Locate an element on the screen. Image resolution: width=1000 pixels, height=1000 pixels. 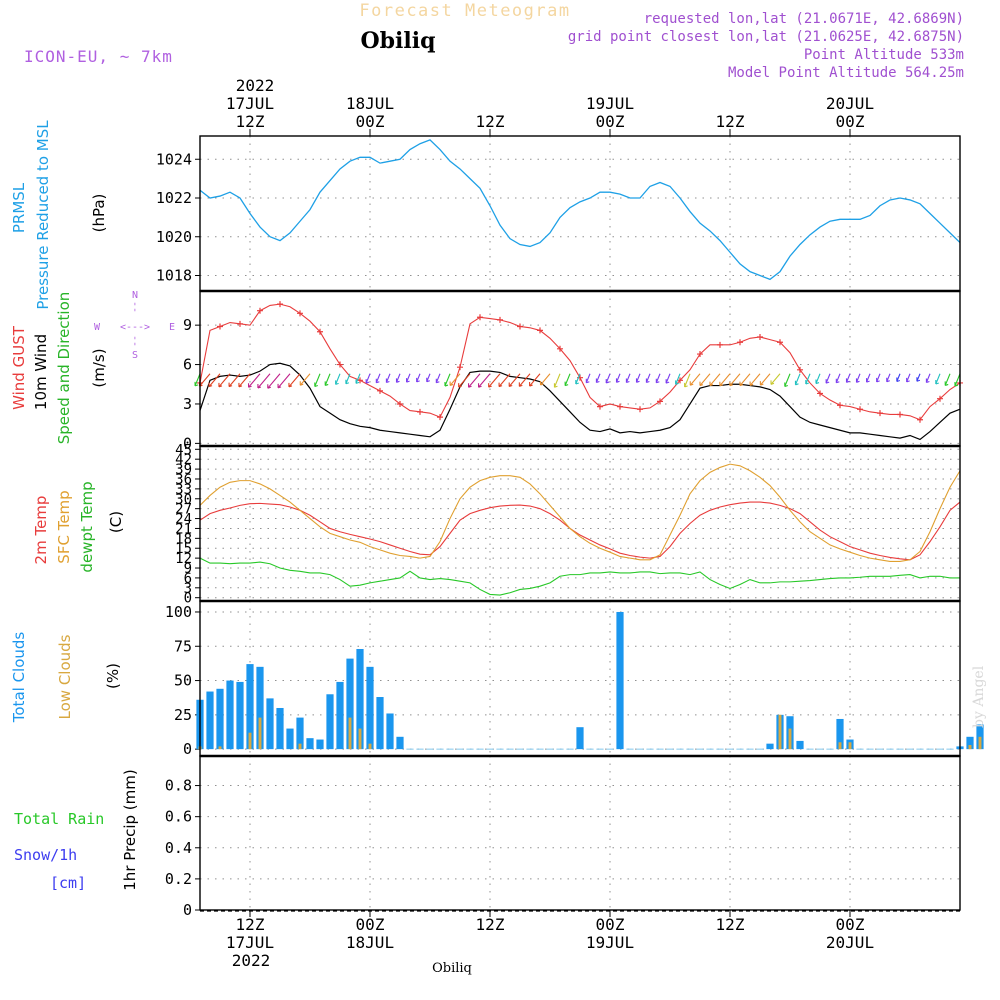
t2m-label: 2m Temp is located at coordinates (41, 530).